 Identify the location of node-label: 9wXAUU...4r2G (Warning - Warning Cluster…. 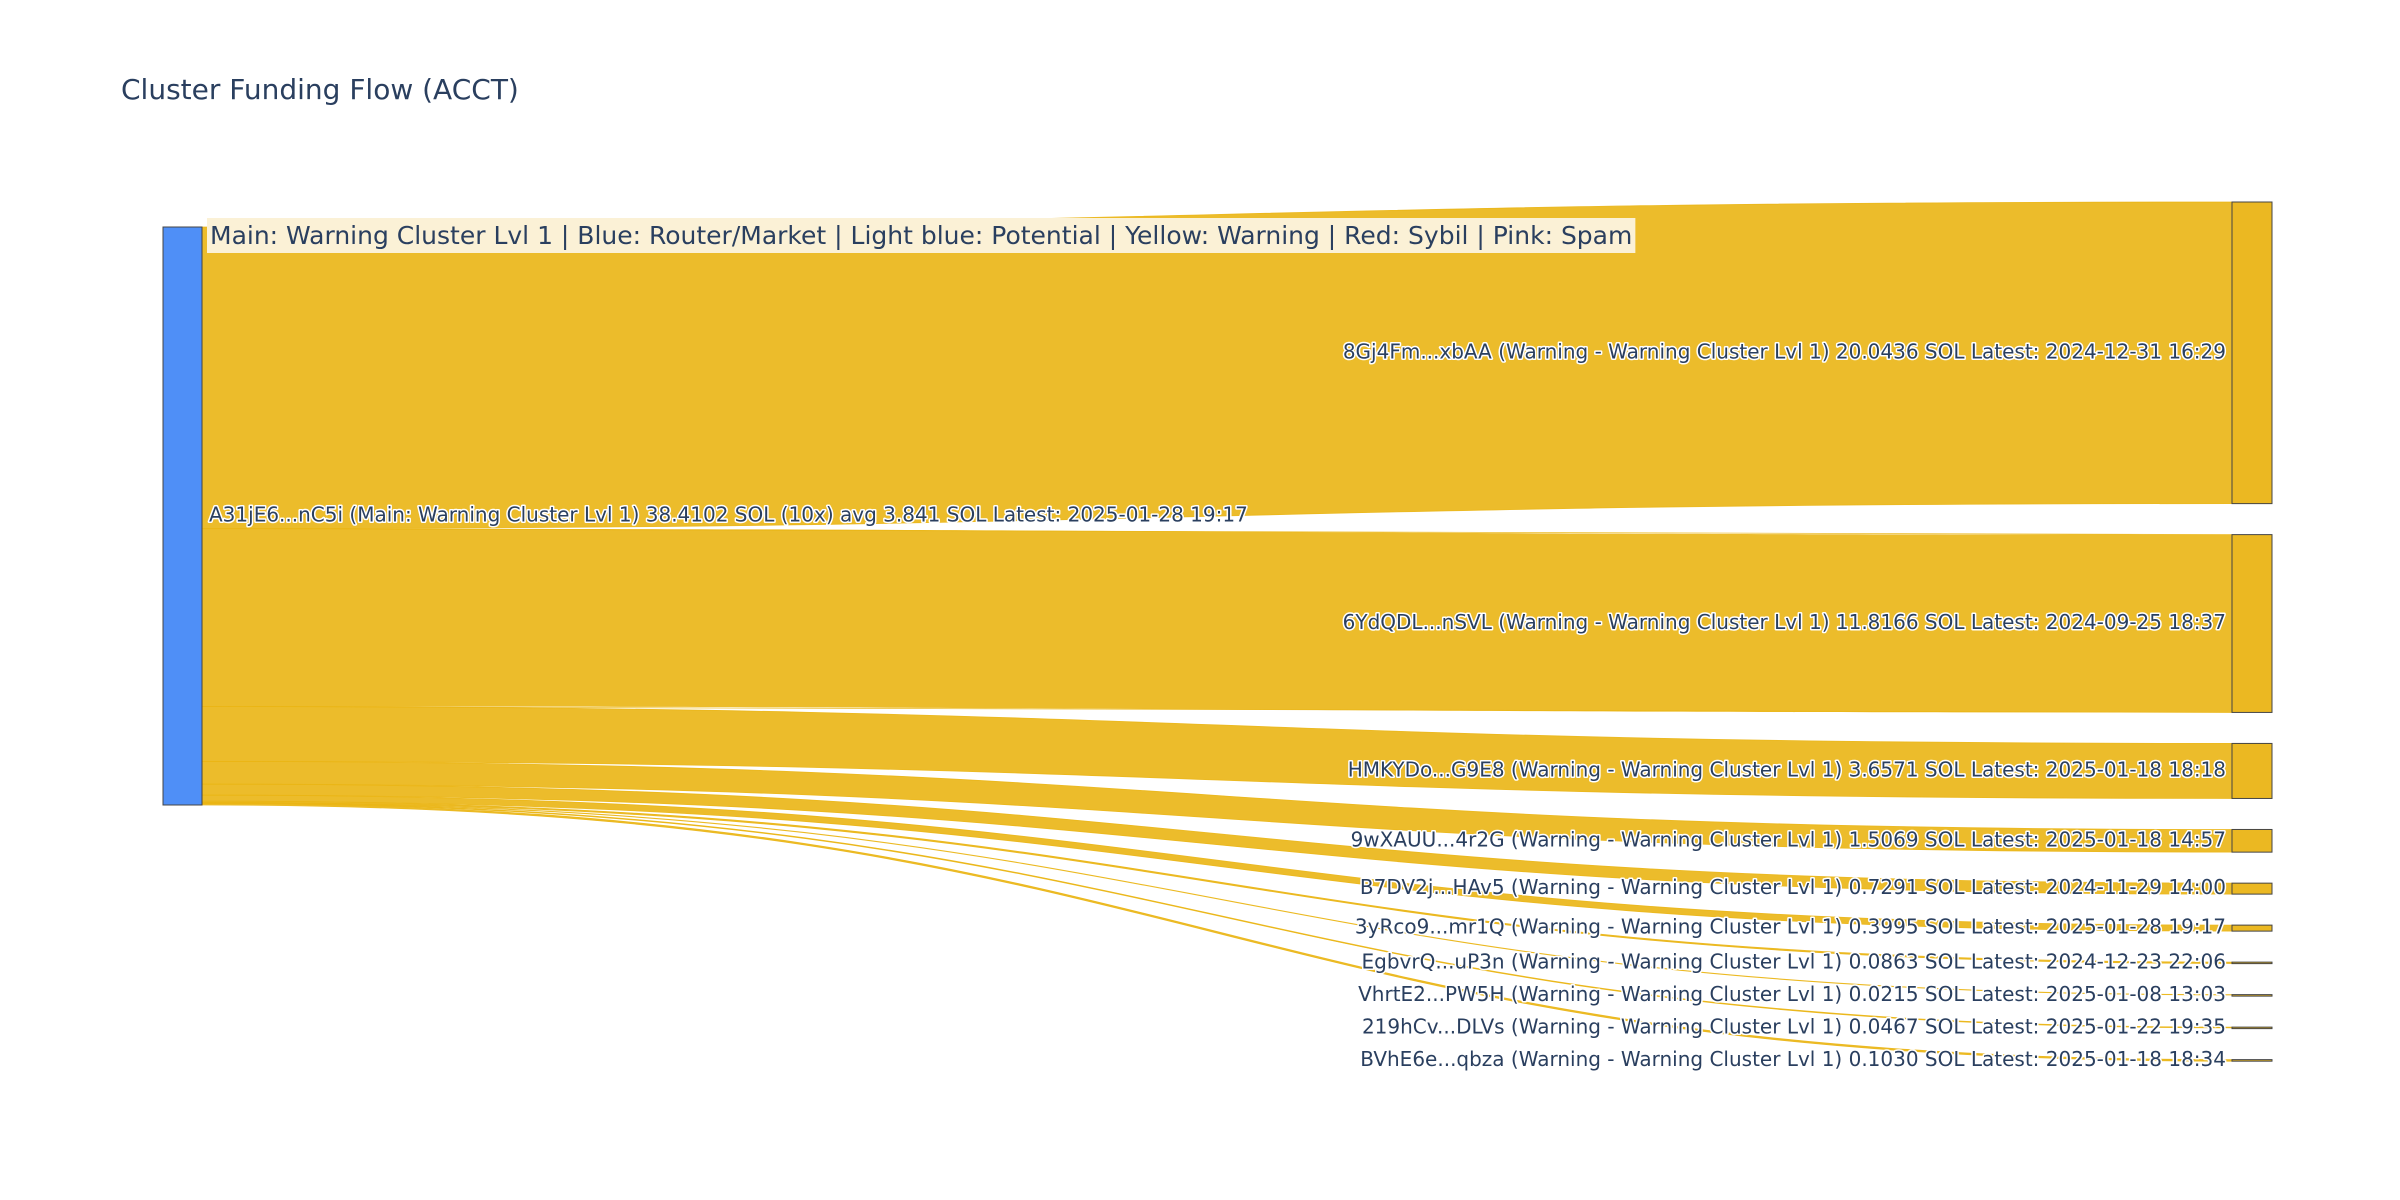
(1788, 839).